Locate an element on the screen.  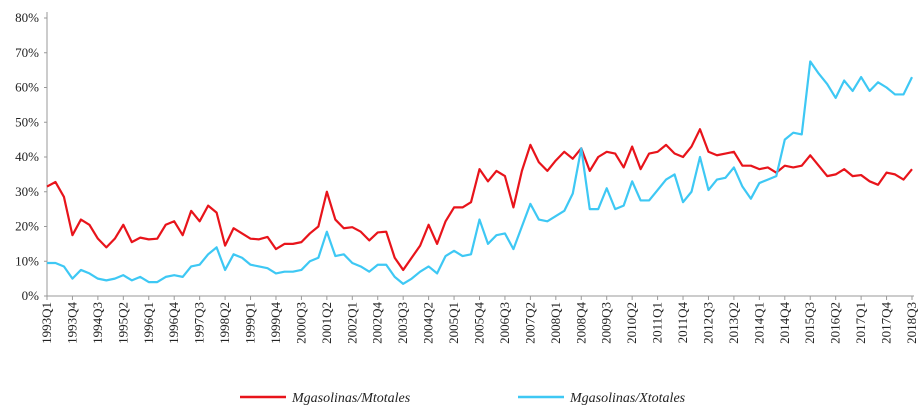
x-tick-label: 2014Q4 is located at coordinates (784, 323).